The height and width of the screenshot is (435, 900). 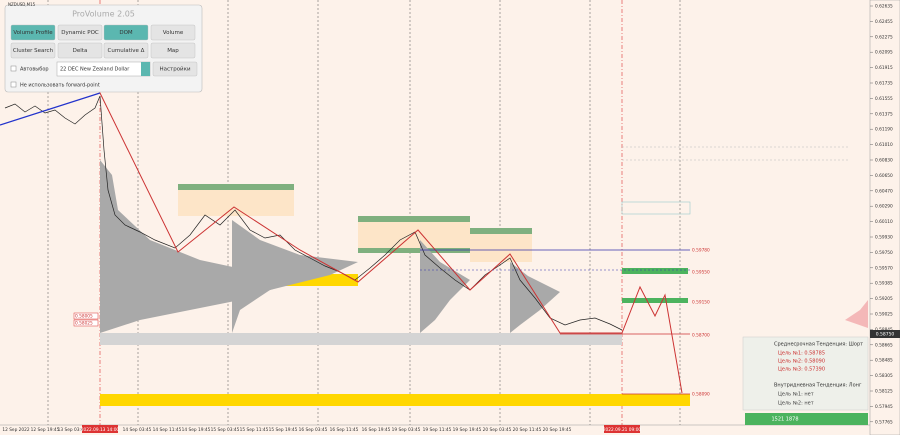 I want to click on panel-button-label: Volume, so click(x=173, y=33).